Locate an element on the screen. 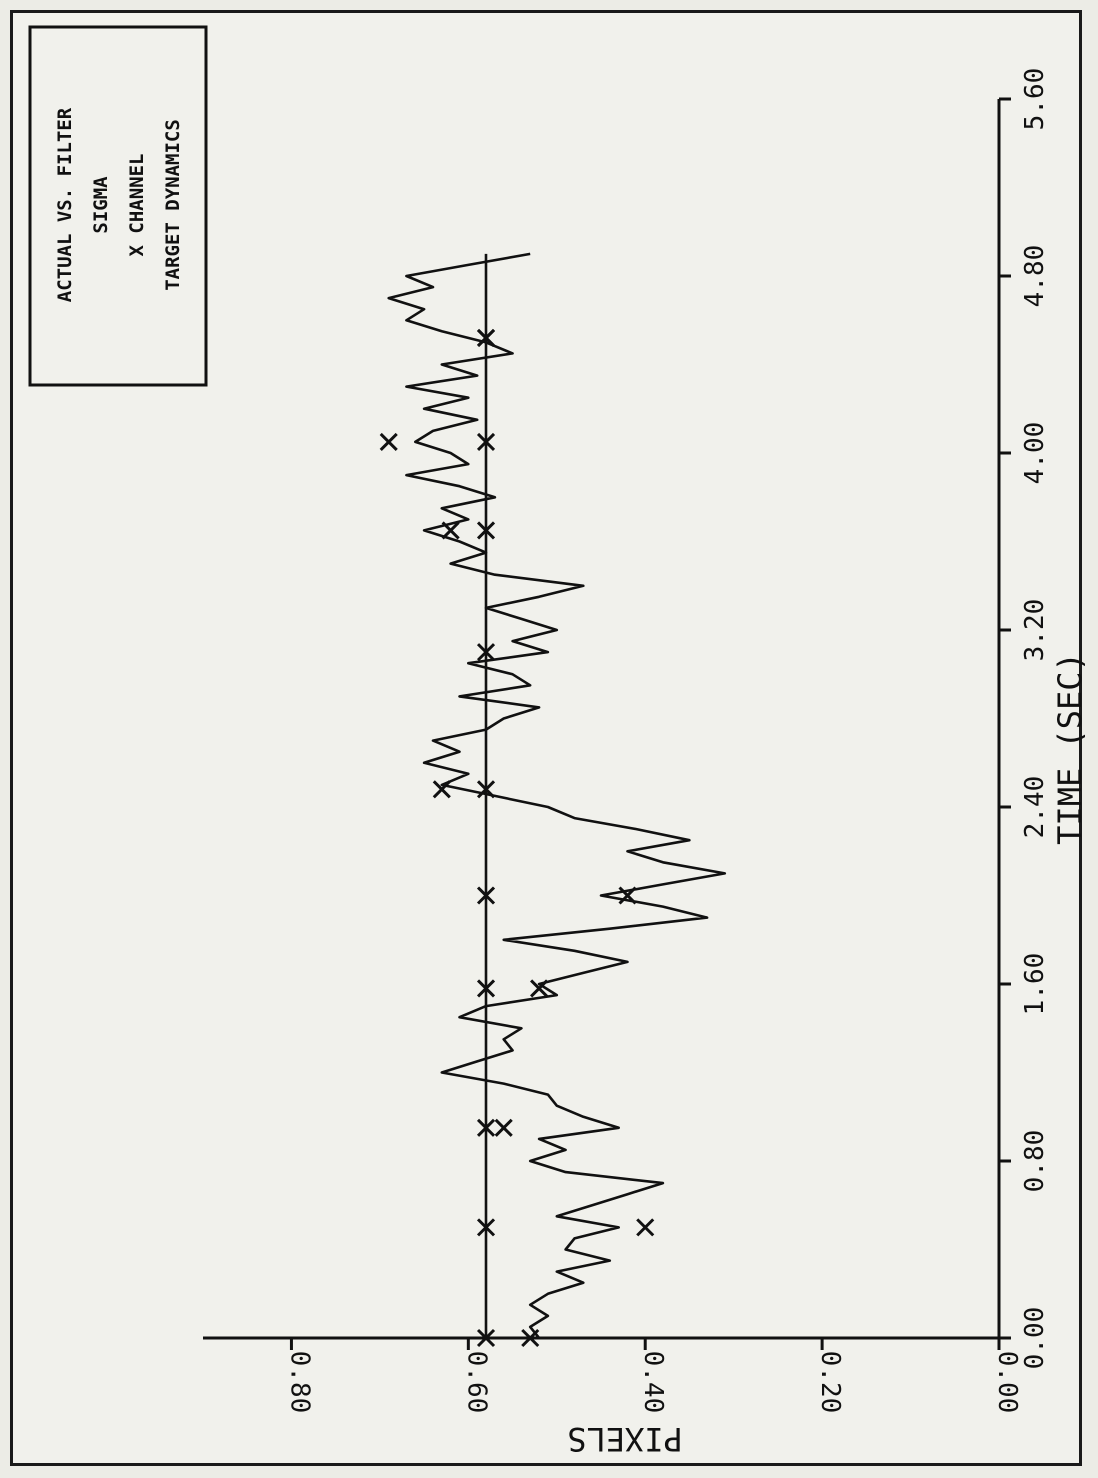 This screenshot has height=1478, width=1098. pixels-tick-label: 0.00 is located at coordinates (1007, 1382).